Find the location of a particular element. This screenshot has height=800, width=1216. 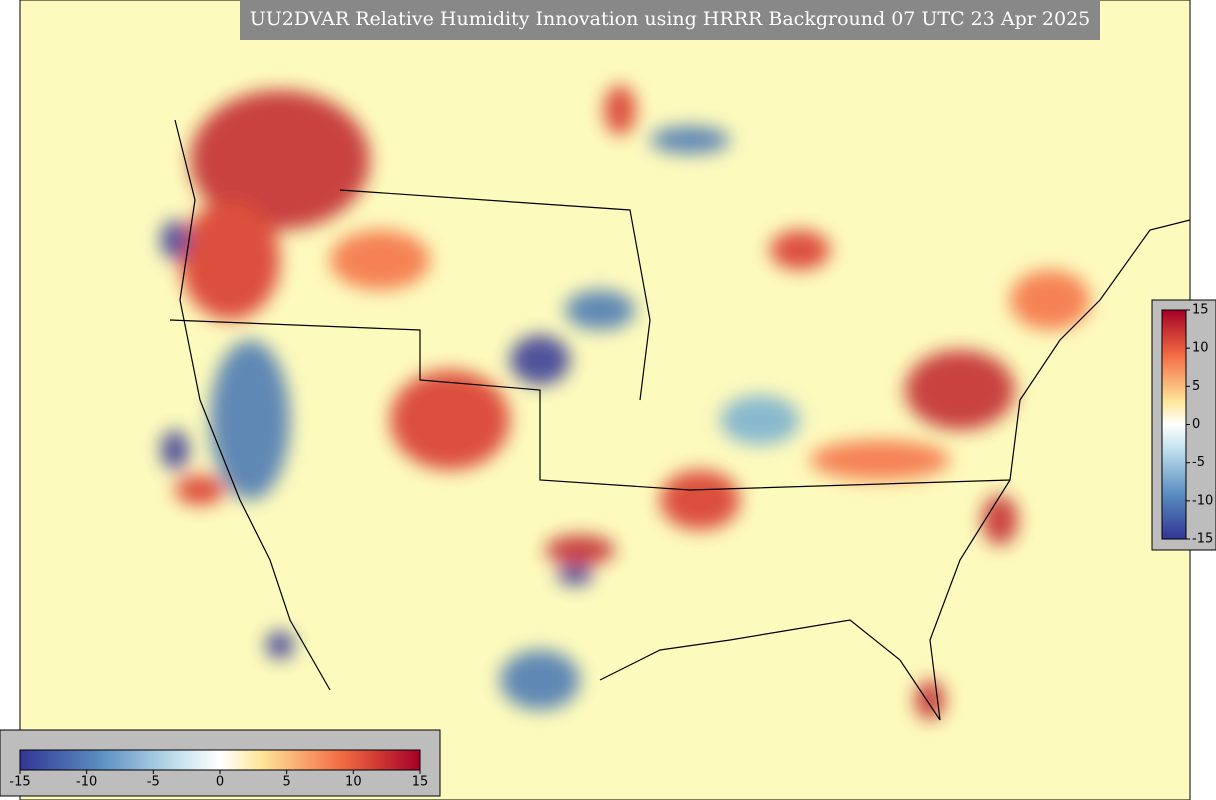

colorbar-bottom is located at coordinates (220, 760).